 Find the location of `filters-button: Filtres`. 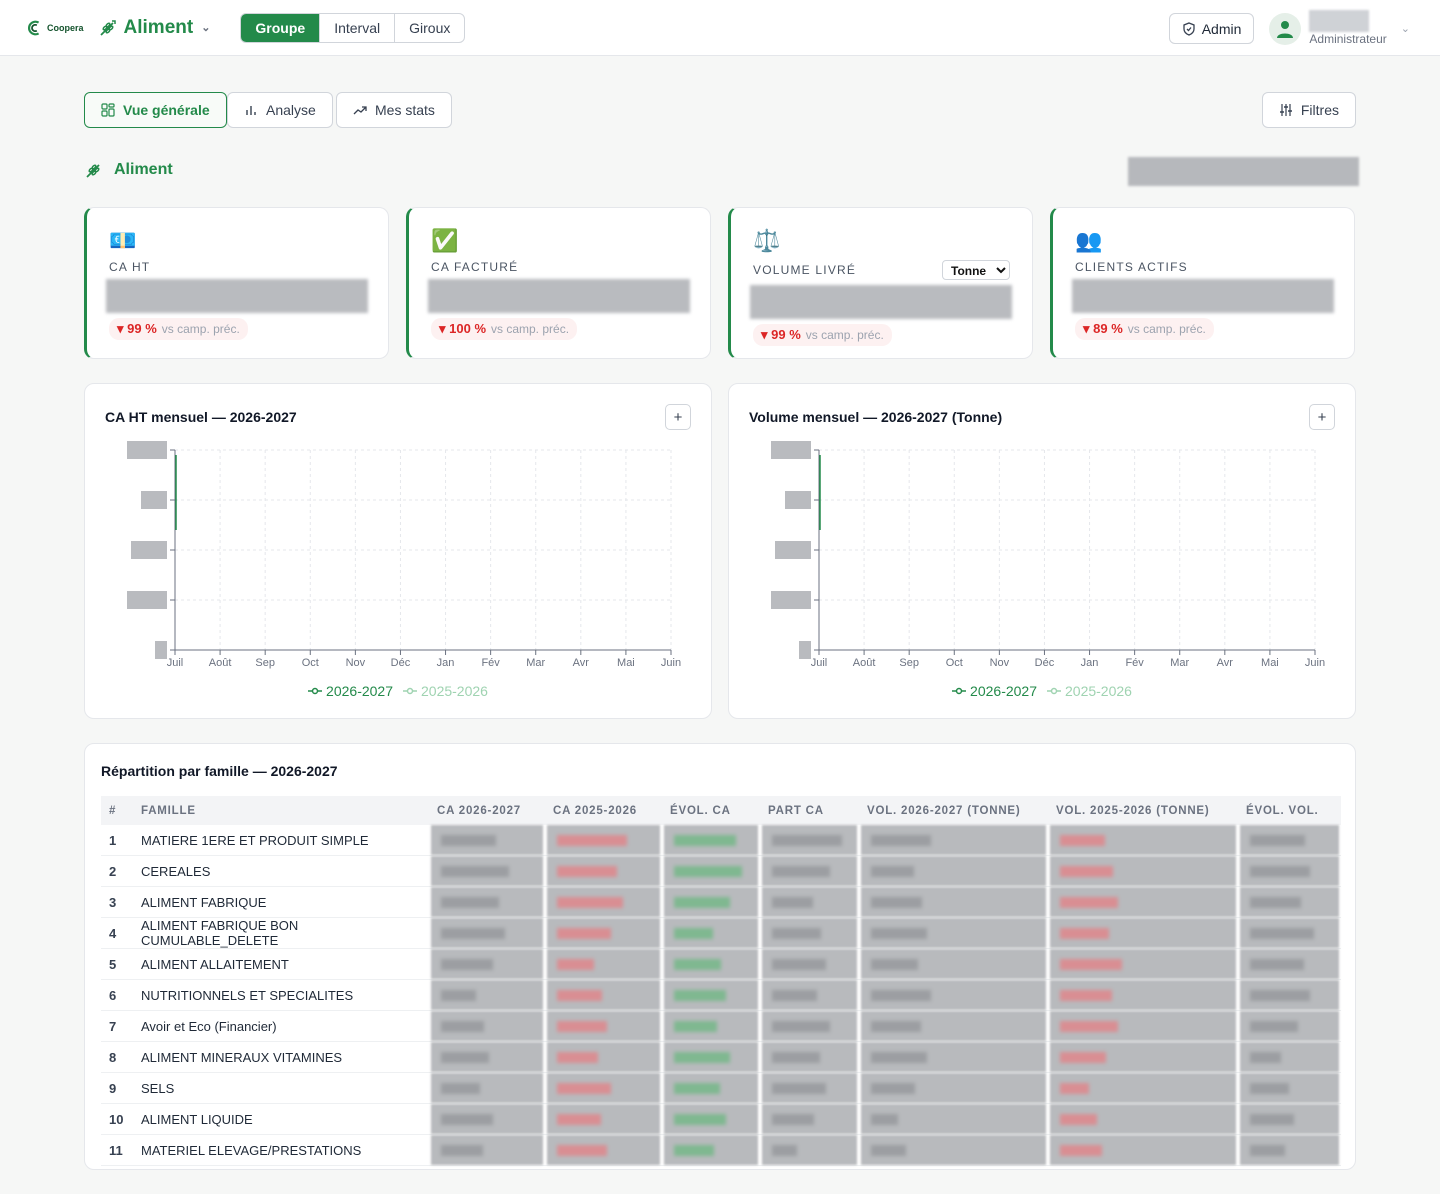

filters-button: Filtres is located at coordinates (1308, 110).